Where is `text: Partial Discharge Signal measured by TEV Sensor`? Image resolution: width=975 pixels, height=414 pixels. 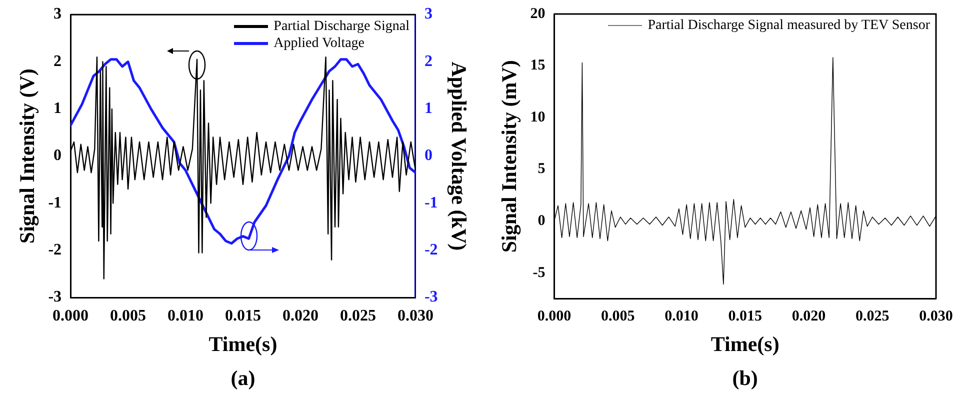
text: Partial Discharge Signal measured by TEV Sensor is located at coordinates (789, 25).